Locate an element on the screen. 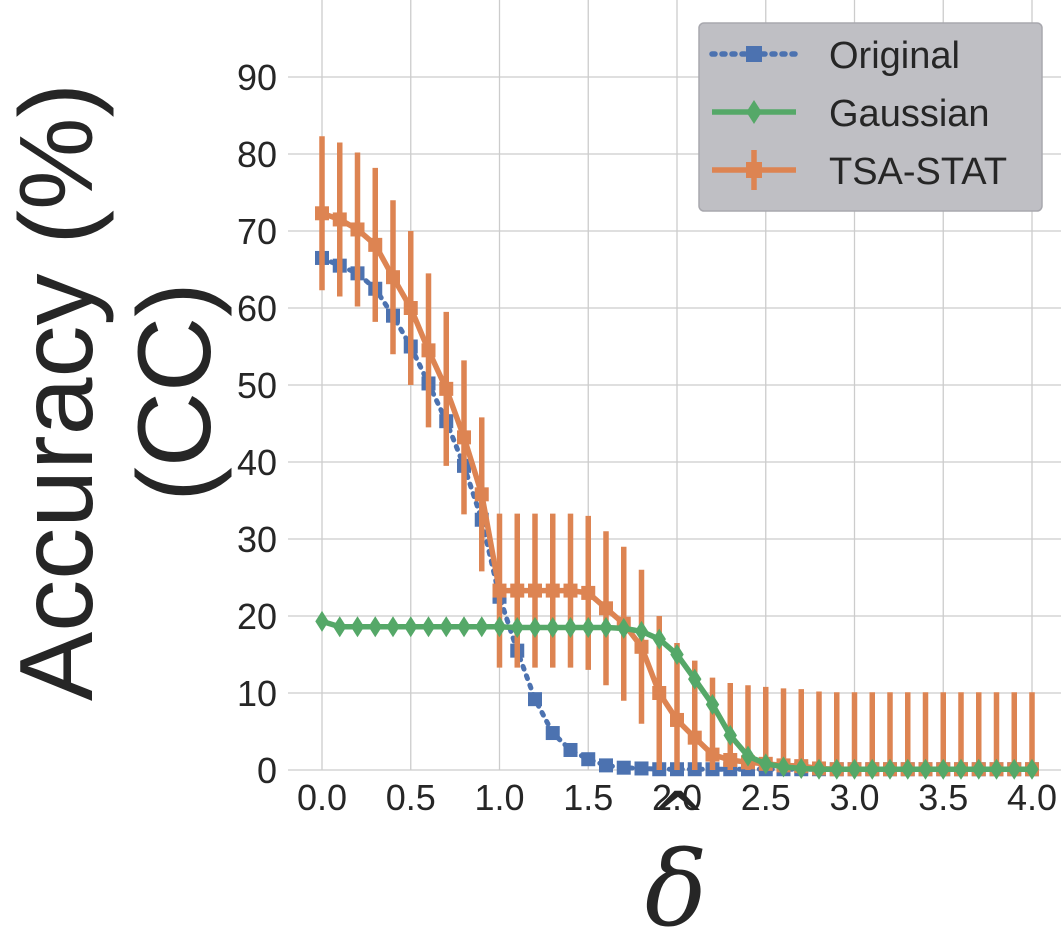 Image resolution: width=1061 pixels, height=951 pixels. x-tick-label: 3.0 is located at coordinates (854, 797).